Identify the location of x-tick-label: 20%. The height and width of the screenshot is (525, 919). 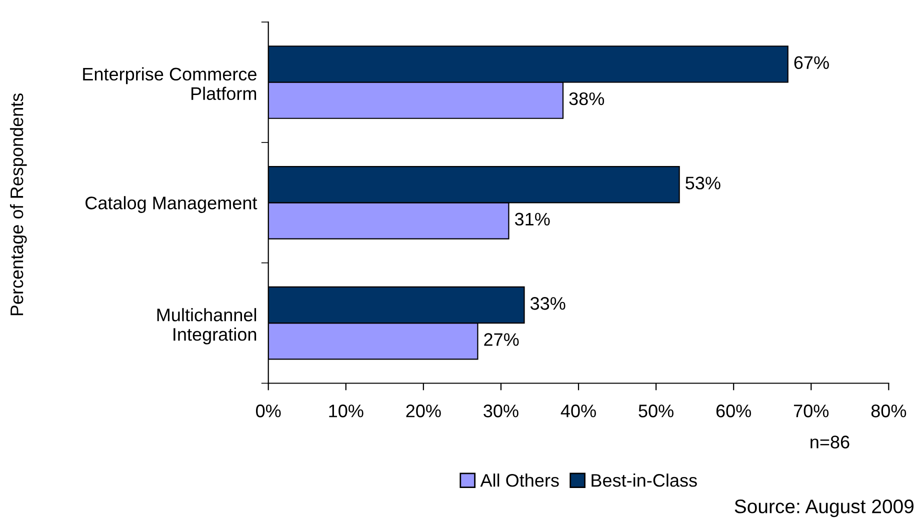
(423, 411).